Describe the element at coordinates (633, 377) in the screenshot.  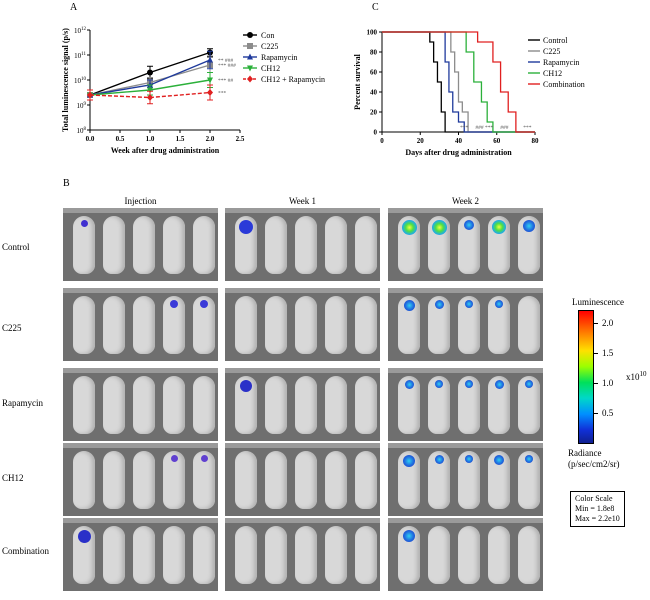
I see `colorbar-multiplier-base: x10` at that location.